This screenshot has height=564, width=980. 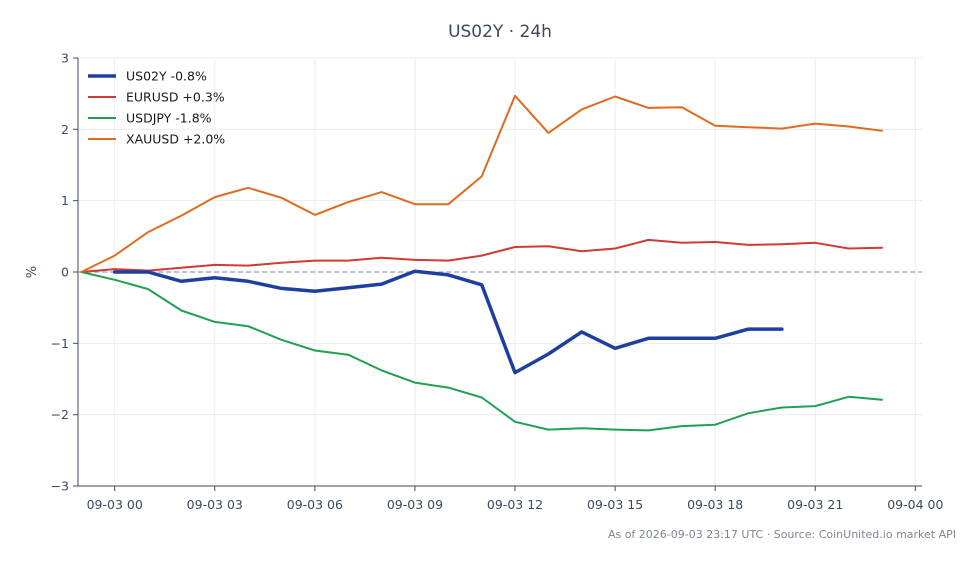 I want to click on y-tick-label: −2, so click(x=60, y=414).